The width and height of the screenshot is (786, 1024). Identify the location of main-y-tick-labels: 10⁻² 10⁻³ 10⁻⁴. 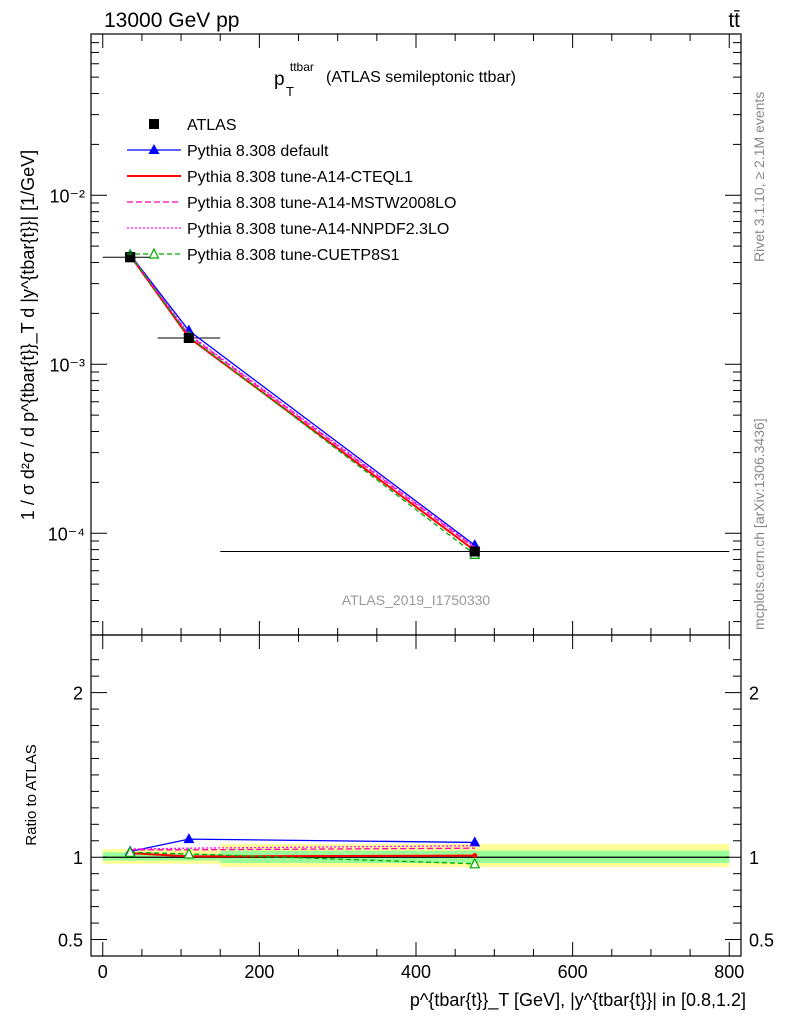
(66, 365).